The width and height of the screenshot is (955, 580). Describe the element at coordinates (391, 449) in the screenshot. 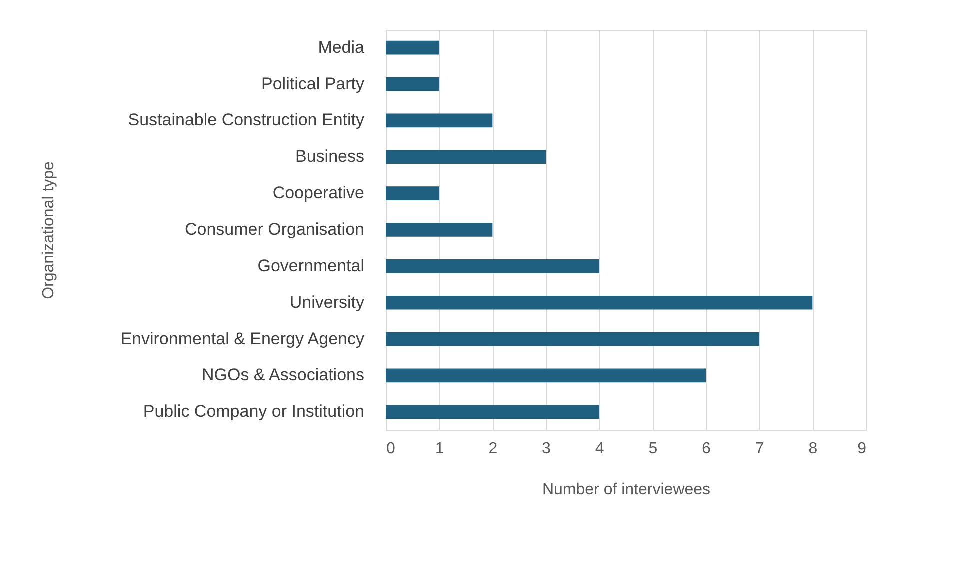

I see `x-tick-label: 0` at that location.